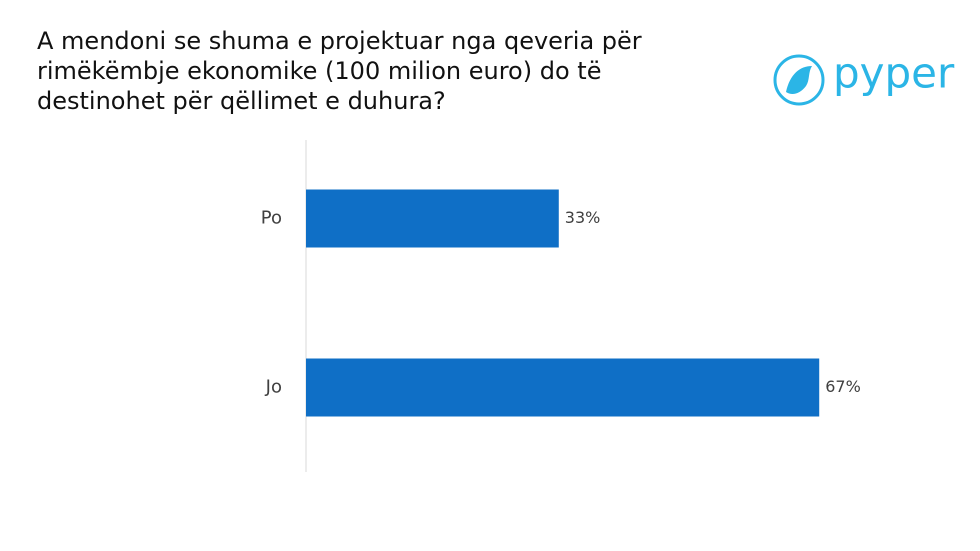 The height and width of the screenshot is (551, 980). Describe the element at coordinates (273, 387) in the screenshot. I see `category-label: Jo` at that location.